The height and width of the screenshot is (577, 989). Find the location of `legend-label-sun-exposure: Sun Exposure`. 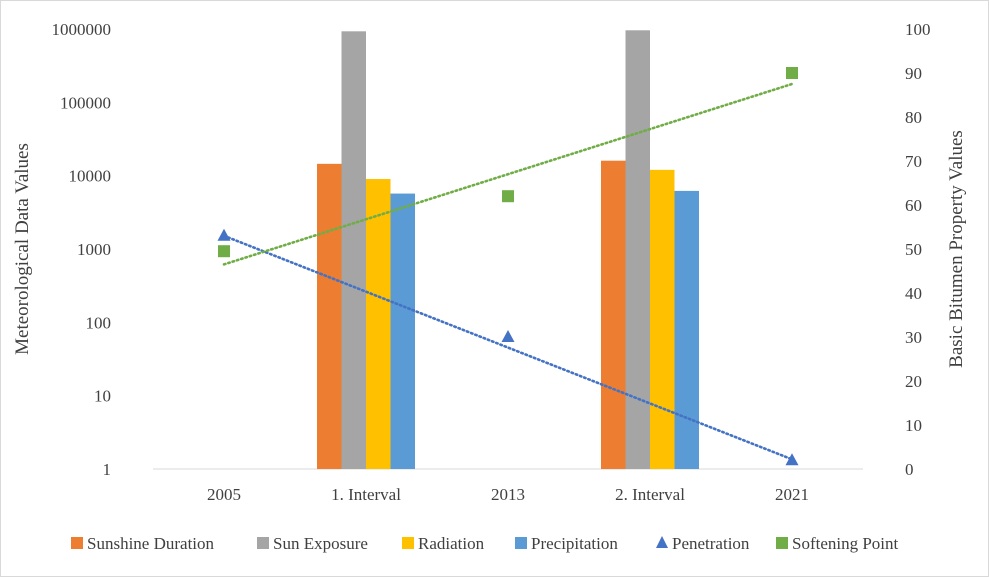

legend-label-sun-exposure: Sun Exposure is located at coordinates (320, 543).